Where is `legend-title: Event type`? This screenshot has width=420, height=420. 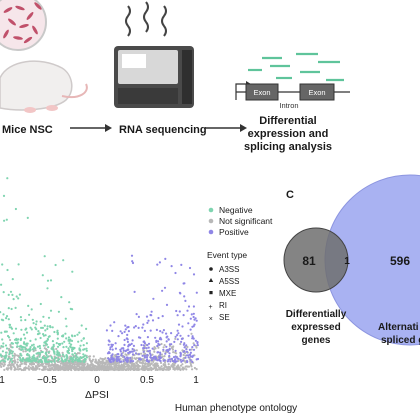 legend-title: Event type is located at coordinates (227, 255).